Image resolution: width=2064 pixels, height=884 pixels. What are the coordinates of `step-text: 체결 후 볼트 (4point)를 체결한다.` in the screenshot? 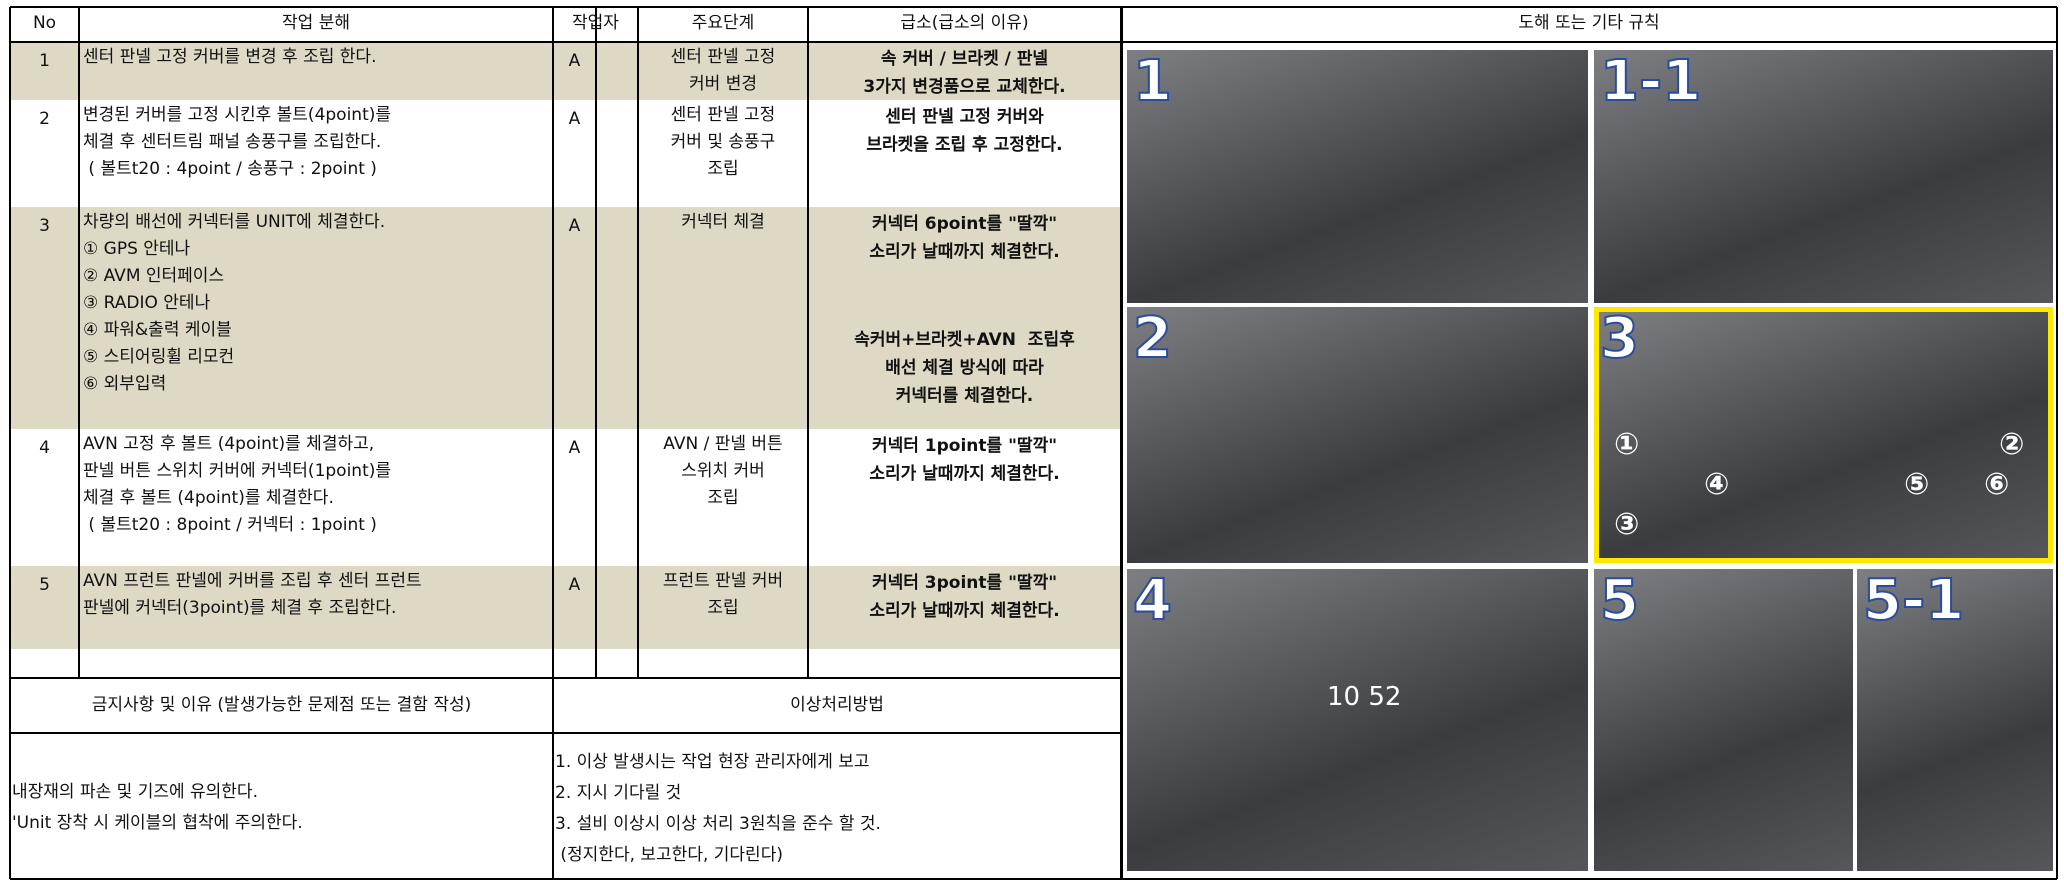 It's located at (208, 498).